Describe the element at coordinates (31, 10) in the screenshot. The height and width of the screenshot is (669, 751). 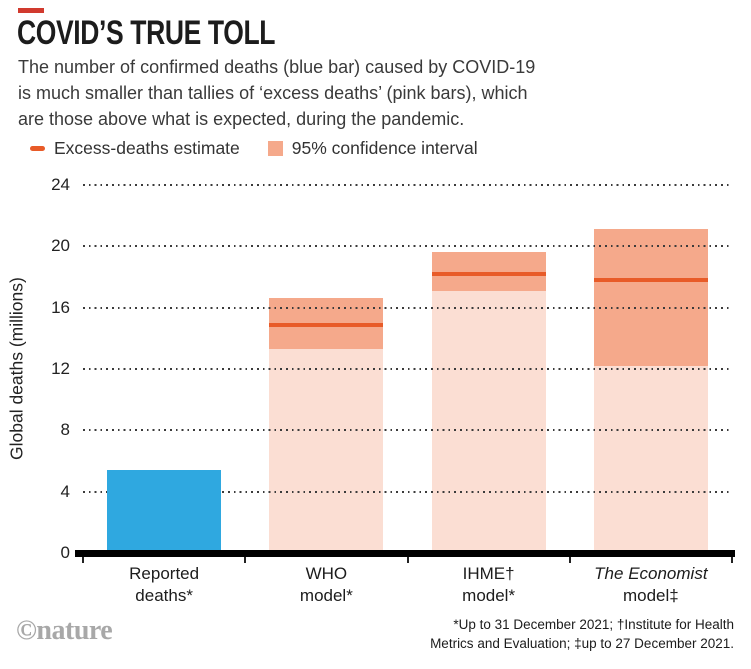
I see `nature-accent-dash` at that location.